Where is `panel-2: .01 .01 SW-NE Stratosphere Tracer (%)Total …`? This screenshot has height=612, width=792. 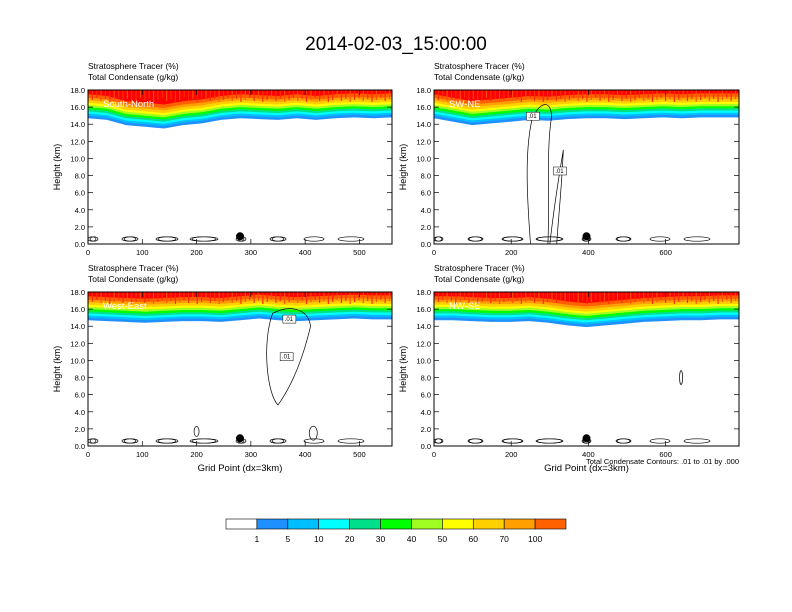 panel-2: .01 .01 SW-NE Stratosphere Tracer (%)Total … is located at coordinates (569, 159).